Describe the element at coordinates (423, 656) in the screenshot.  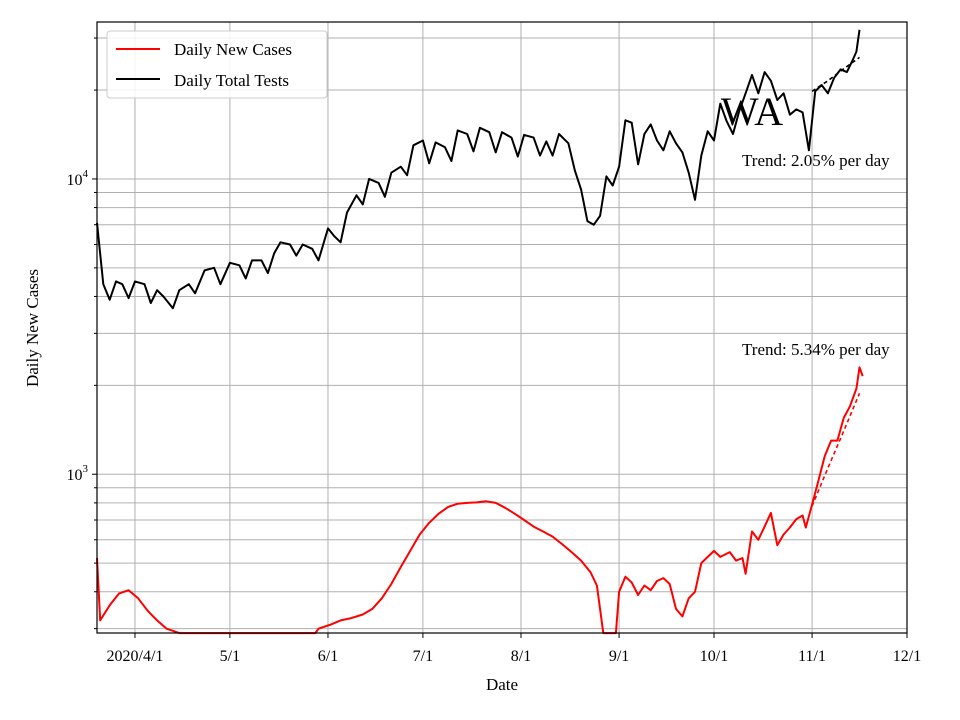
I see `x-tick-label: 7/1` at that location.